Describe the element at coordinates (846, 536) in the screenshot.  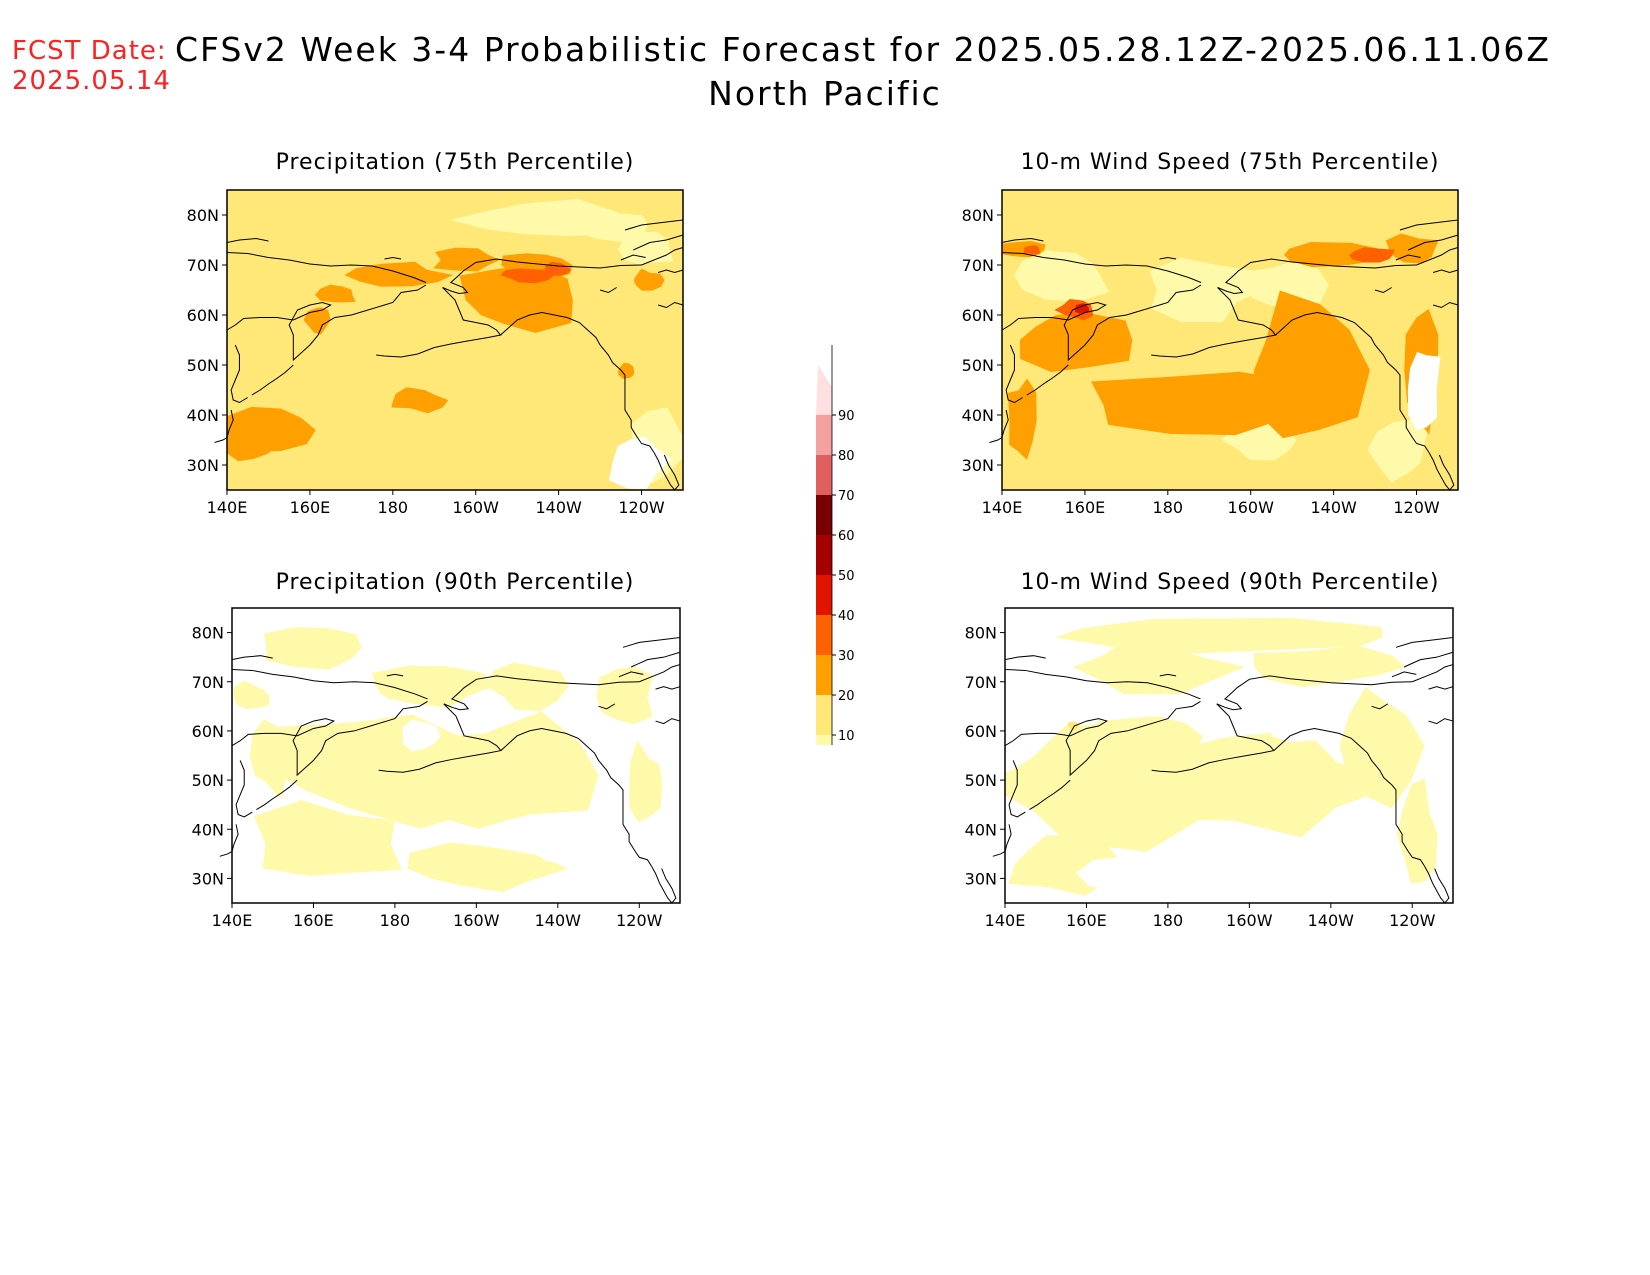
I see `colorbar-label: 60` at that location.